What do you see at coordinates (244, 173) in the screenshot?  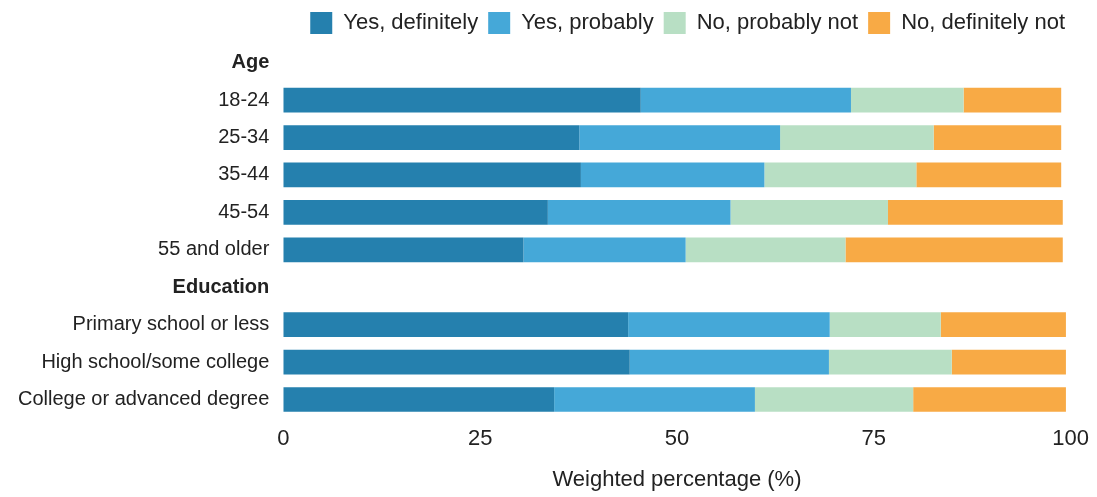 I see `y-tick-label: 35-44` at bounding box center [244, 173].